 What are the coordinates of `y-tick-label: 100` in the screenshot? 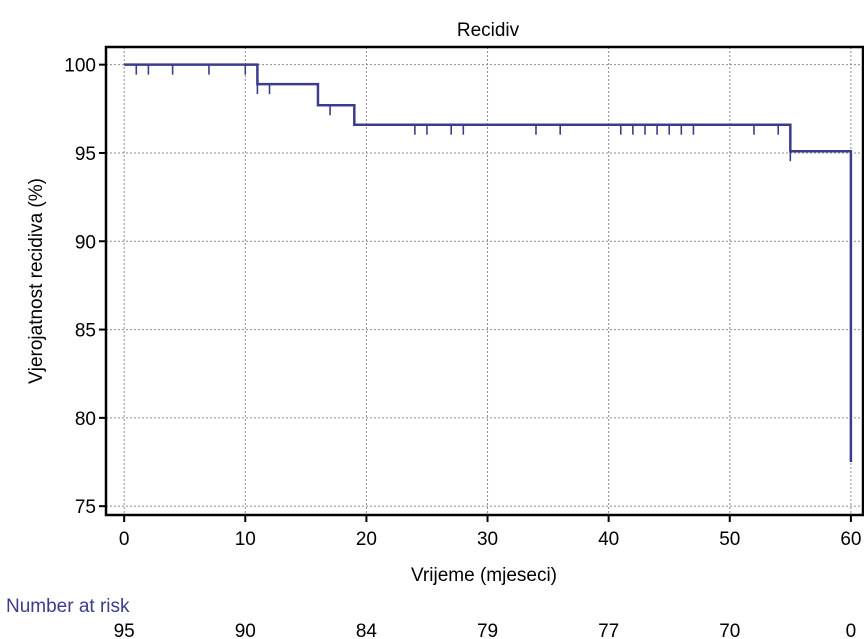 It's located at (80, 66).